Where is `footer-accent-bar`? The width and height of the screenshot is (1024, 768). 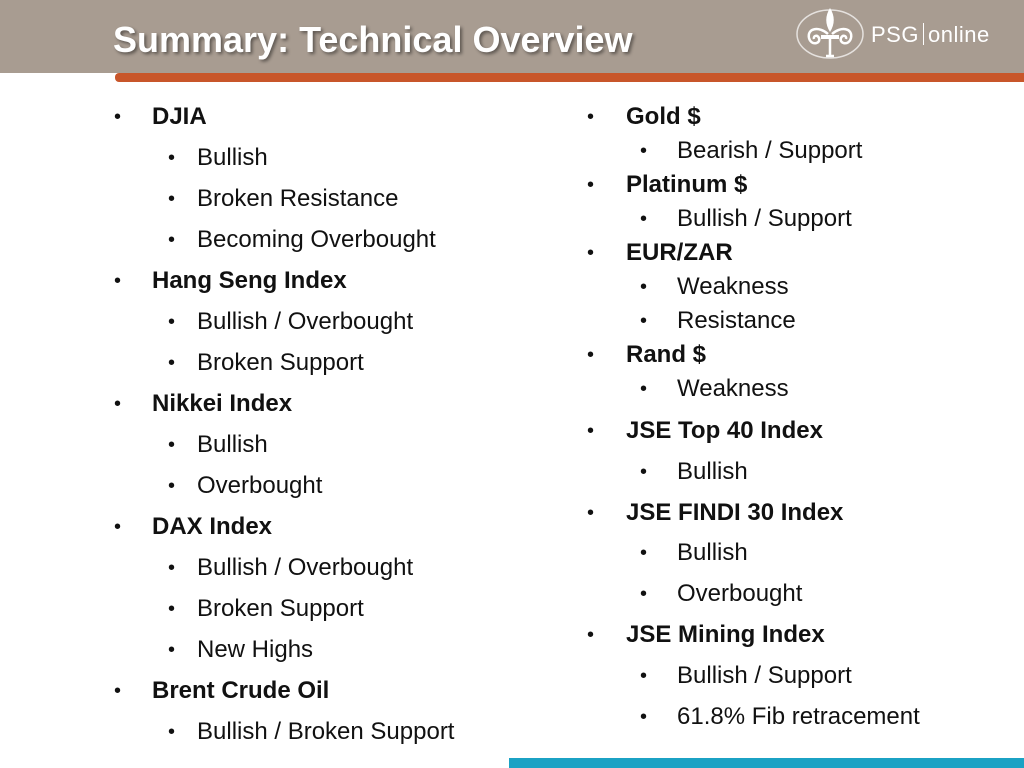 footer-accent-bar is located at coordinates (766, 763).